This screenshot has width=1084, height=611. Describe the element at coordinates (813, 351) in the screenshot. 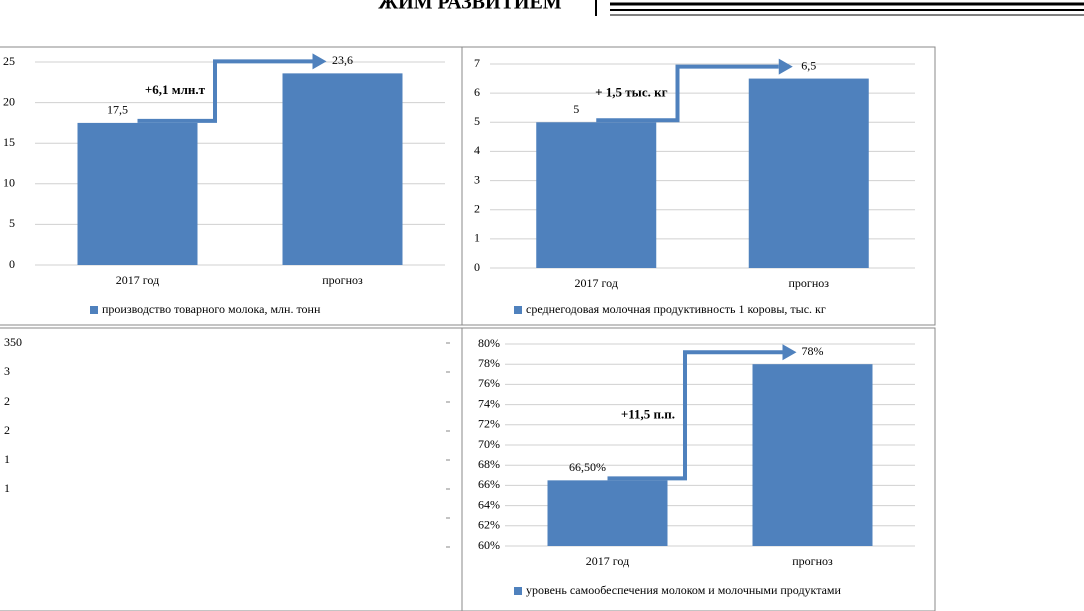

I see `value-label: 78%` at that location.